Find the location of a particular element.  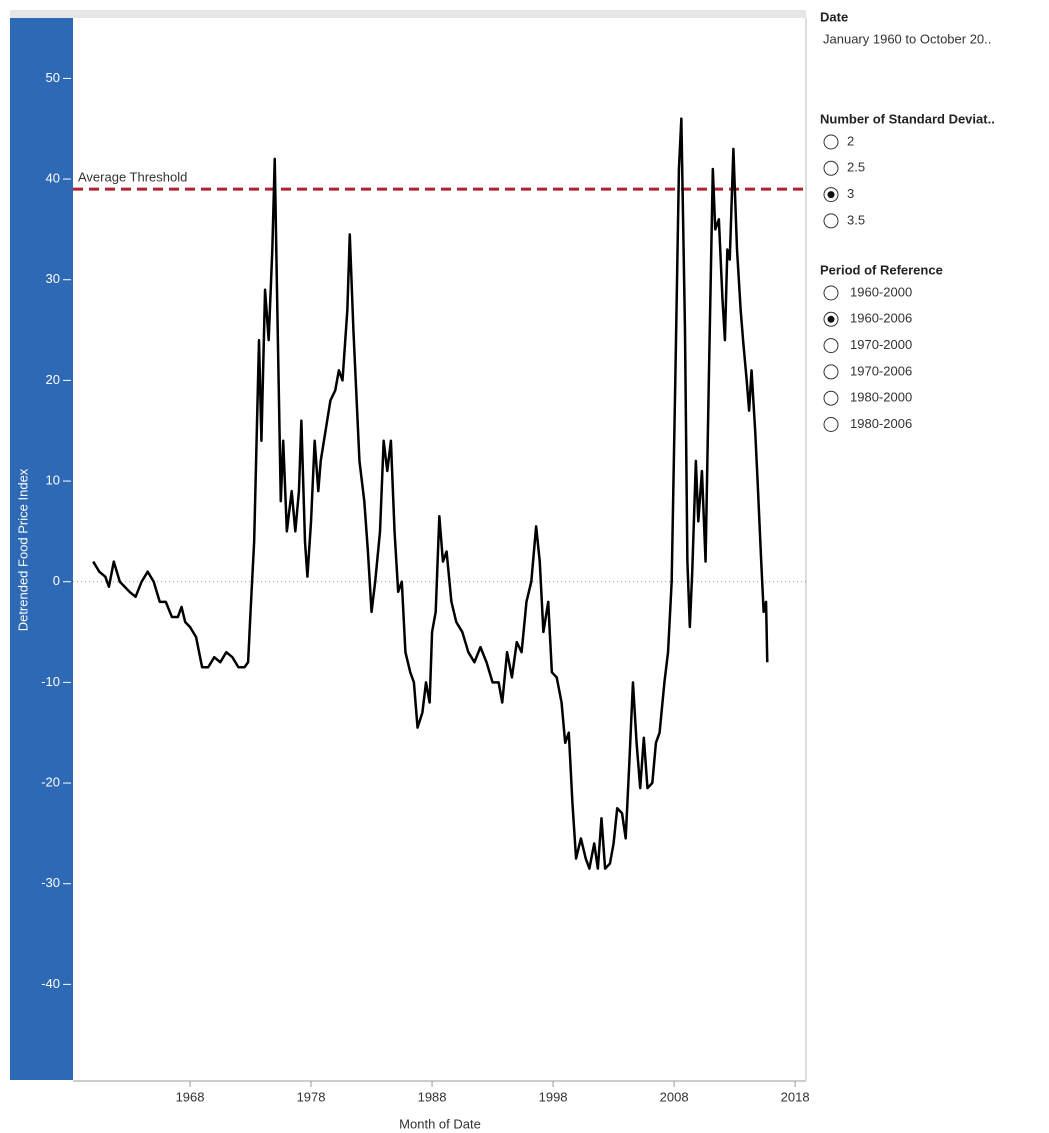

y-tick-label: 0 is located at coordinates (56, 580).